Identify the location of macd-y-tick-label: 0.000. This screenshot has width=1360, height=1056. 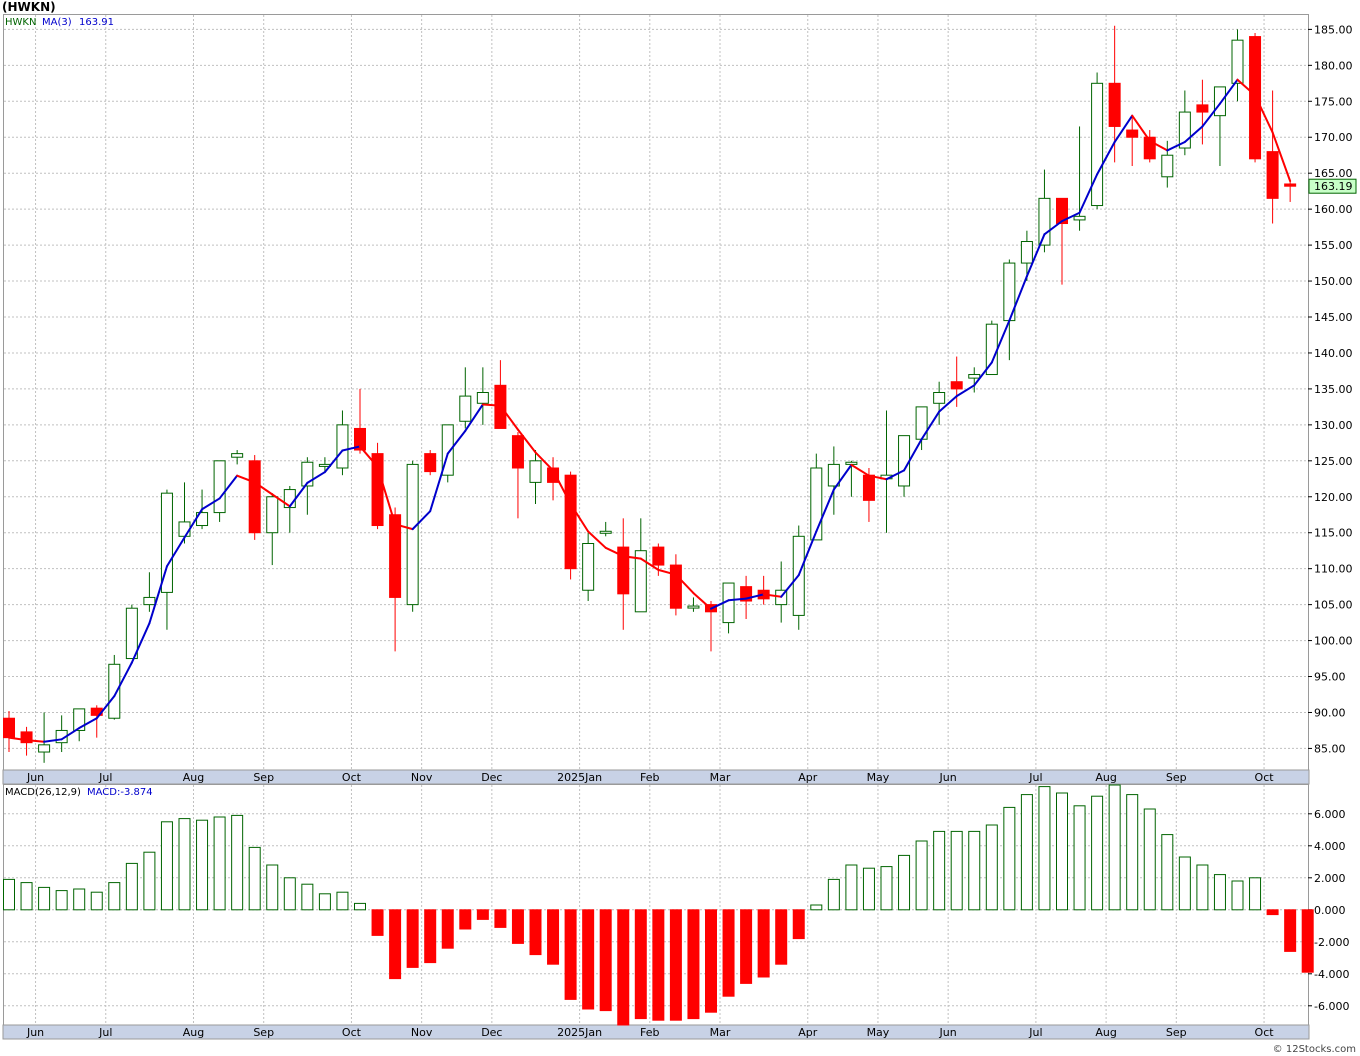
(1330, 910).